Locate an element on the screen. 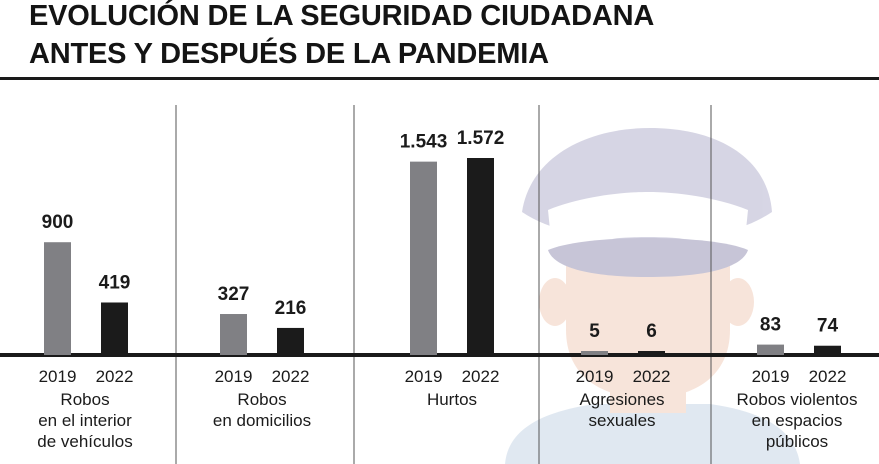 The width and height of the screenshot is (879, 464). category-label-1-line-3: de vehículos is located at coordinates (84, 441).